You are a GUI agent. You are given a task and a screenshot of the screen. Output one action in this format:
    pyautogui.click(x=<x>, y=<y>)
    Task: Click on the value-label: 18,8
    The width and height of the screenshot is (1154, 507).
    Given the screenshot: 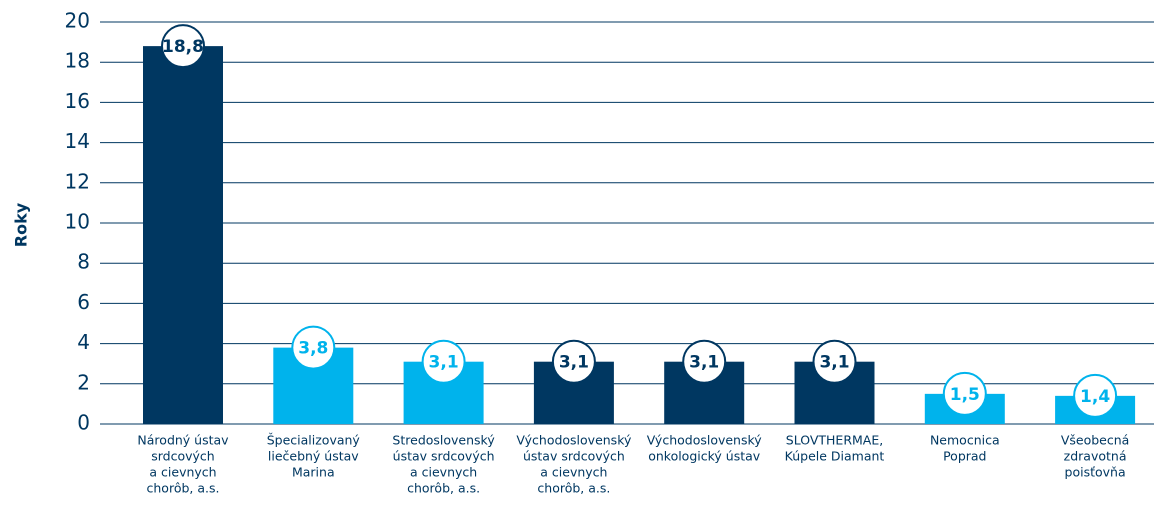 What is the action you would take?
    pyautogui.click(x=183, y=47)
    